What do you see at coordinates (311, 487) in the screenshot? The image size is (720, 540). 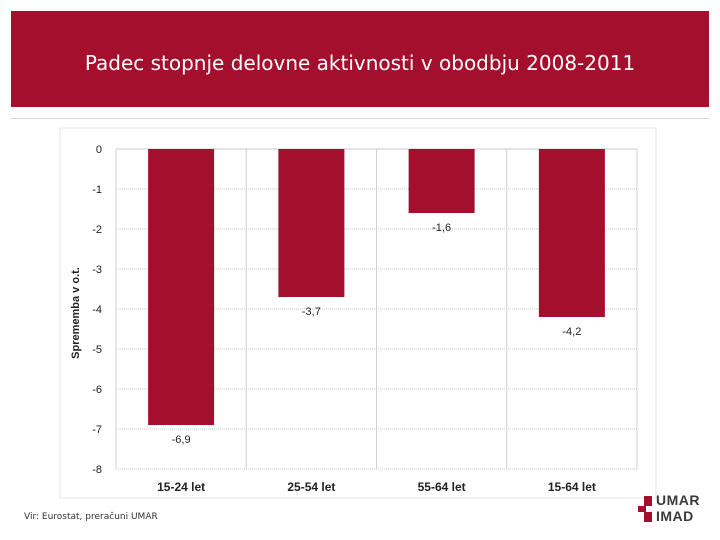 I see `x-tick-label: 25-54 let` at bounding box center [311, 487].